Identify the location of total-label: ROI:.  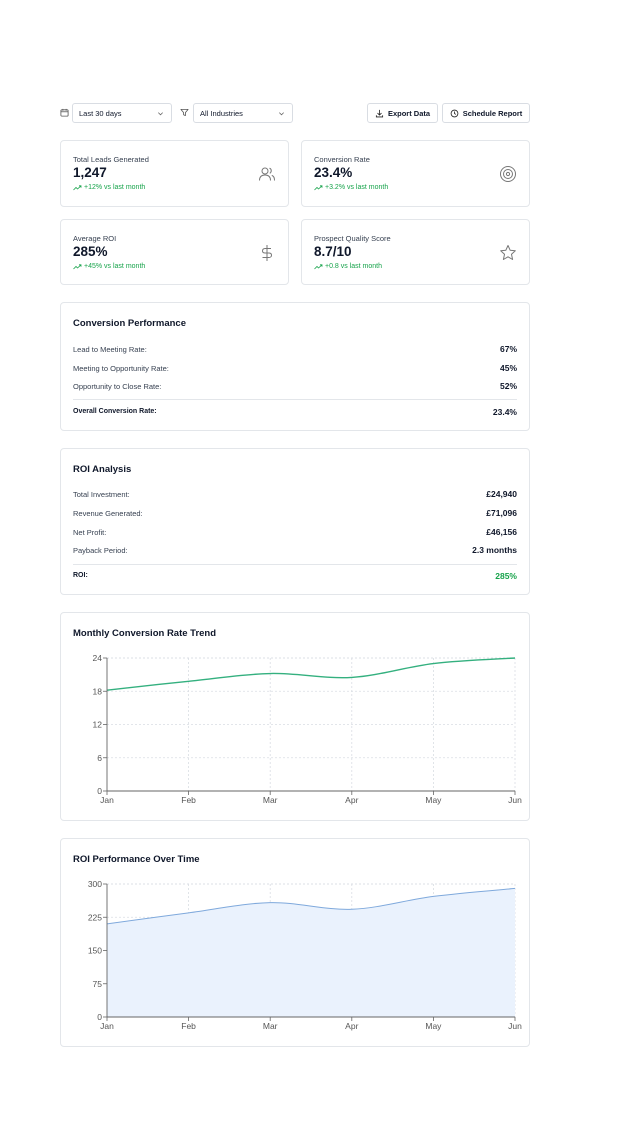
(80, 575).